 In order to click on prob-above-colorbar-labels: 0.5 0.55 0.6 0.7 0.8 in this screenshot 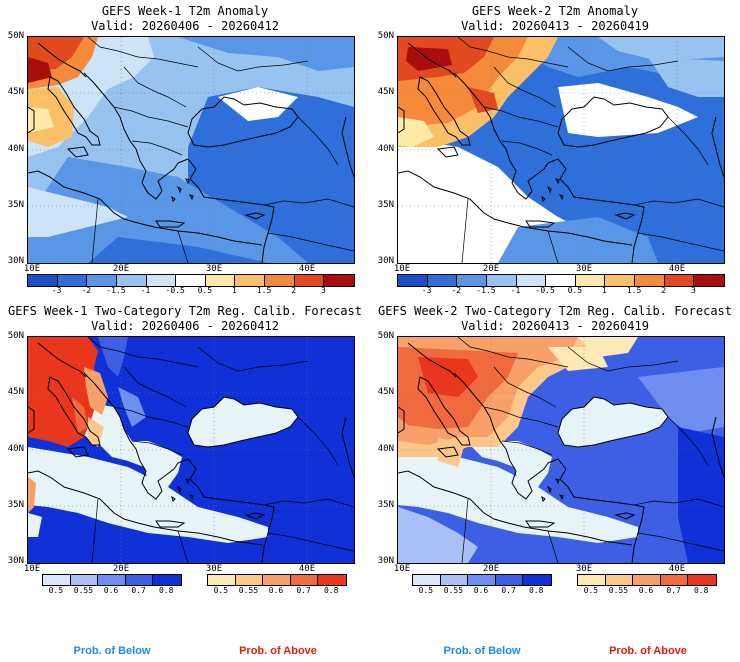, I will do `click(276, 591)`.